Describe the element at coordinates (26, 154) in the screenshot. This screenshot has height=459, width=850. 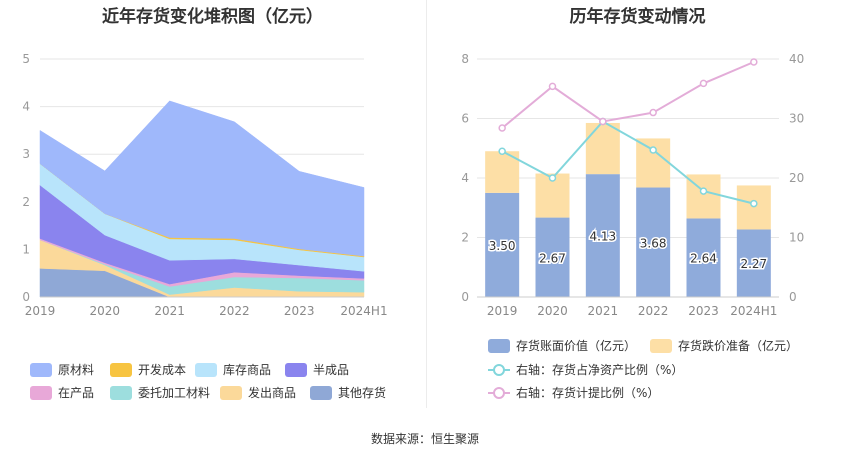
I see `y-tick-label: 3` at that location.